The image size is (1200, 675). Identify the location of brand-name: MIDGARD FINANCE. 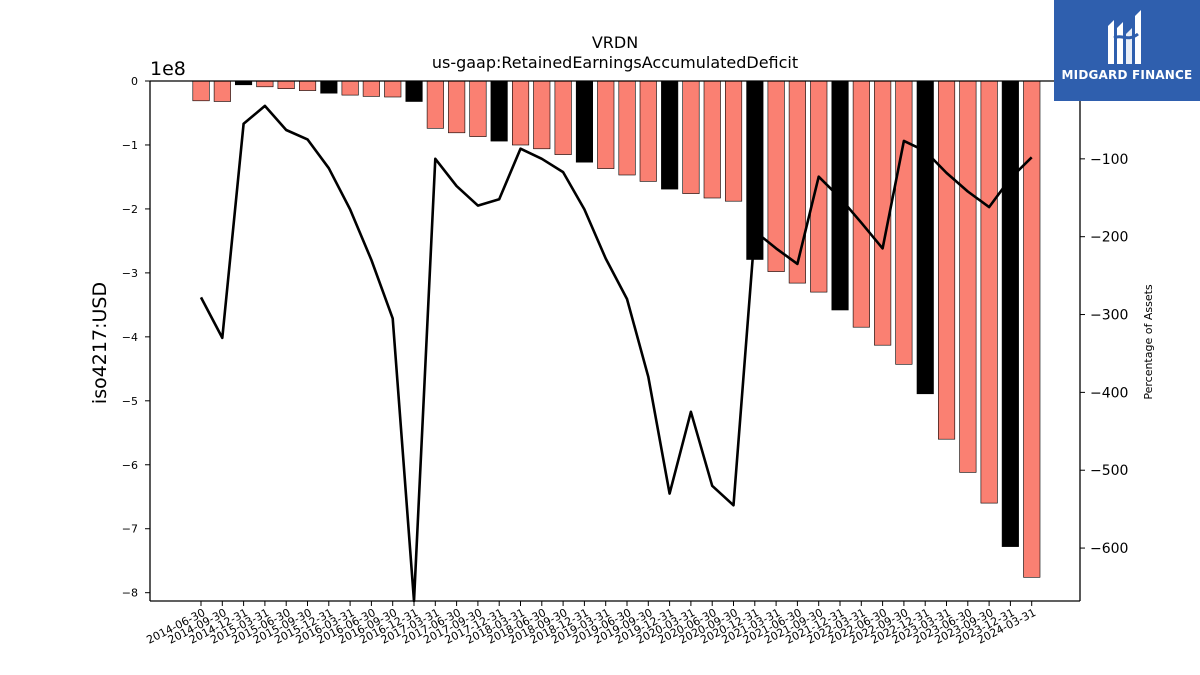
(1127, 75).